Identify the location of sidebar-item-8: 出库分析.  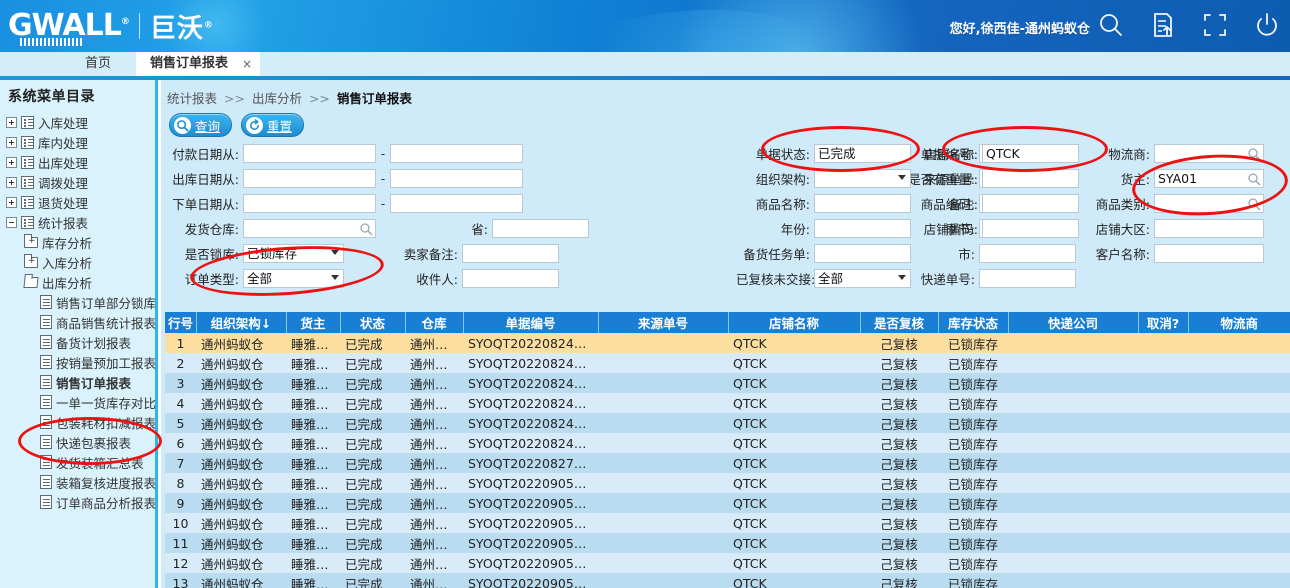
(77, 282).